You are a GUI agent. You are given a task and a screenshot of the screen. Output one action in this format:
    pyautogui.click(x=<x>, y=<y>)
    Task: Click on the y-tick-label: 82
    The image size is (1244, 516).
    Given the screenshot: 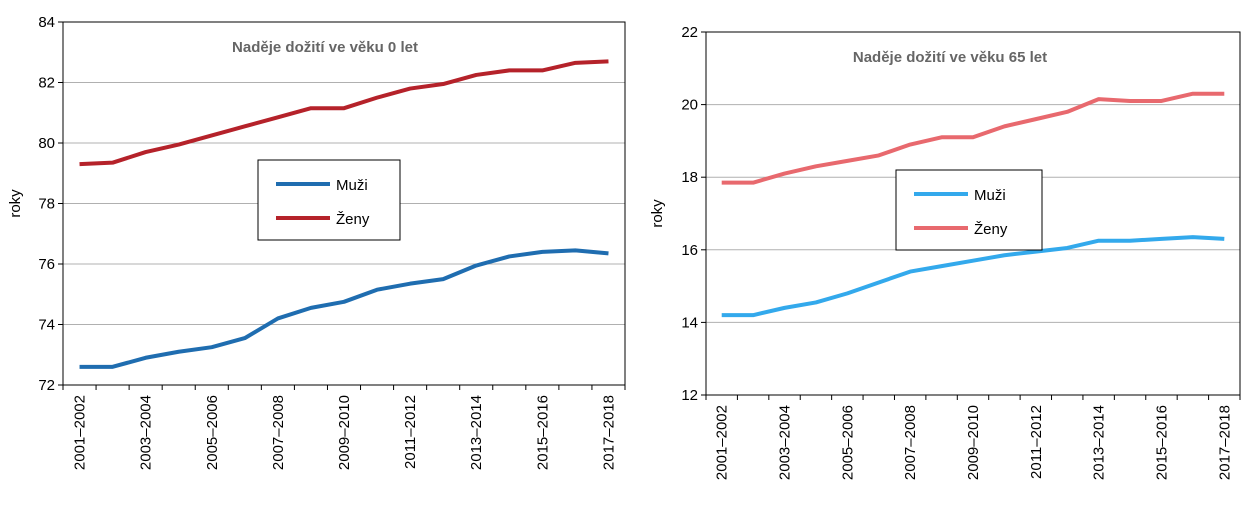 What is the action you would take?
    pyautogui.click(x=46, y=83)
    